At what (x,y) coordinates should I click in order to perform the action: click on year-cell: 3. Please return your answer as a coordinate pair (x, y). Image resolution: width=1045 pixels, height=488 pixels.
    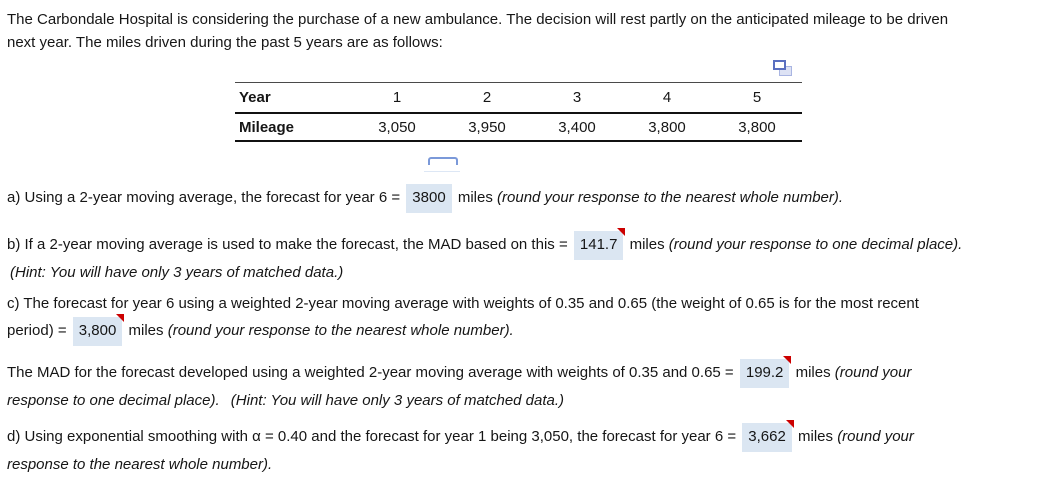
    Looking at the image, I should click on (577, 98).